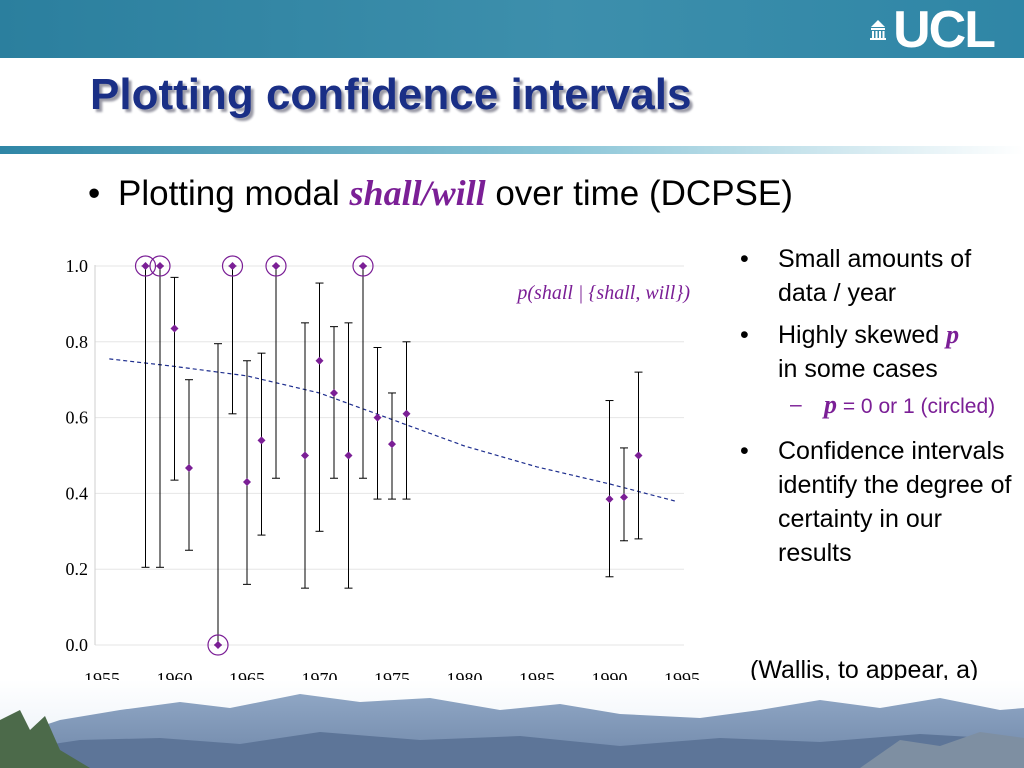 Image resolution: width=1024 pixels, height=768 pixels. I want to click on main-bullet-emphasis: shall/will, so click(417, 193).